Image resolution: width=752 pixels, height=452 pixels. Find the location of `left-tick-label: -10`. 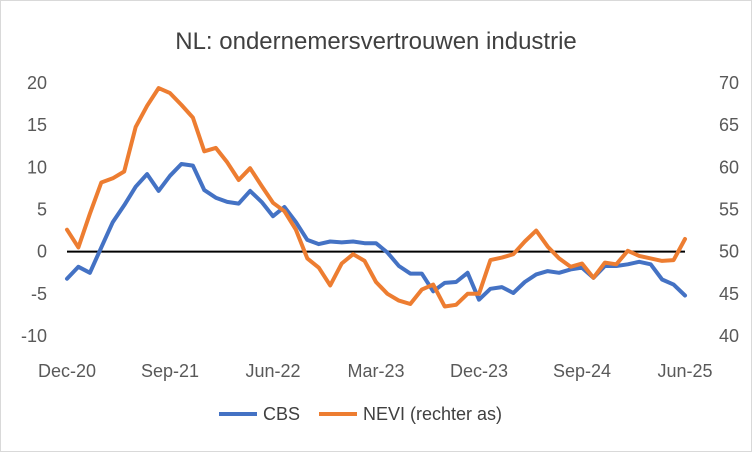

left-tick-label: -10 is located at coordinates (34, 336).